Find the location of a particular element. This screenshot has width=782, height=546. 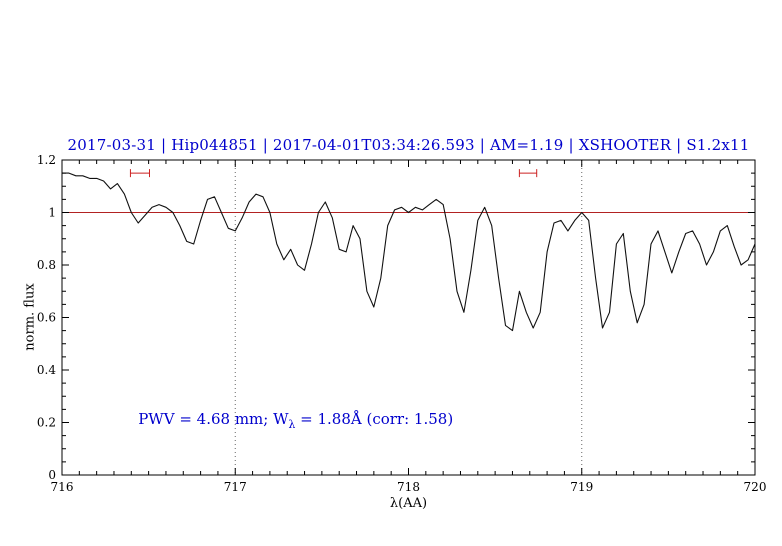

y-tick-label: 0.8 is located at coordinates (46, 265).